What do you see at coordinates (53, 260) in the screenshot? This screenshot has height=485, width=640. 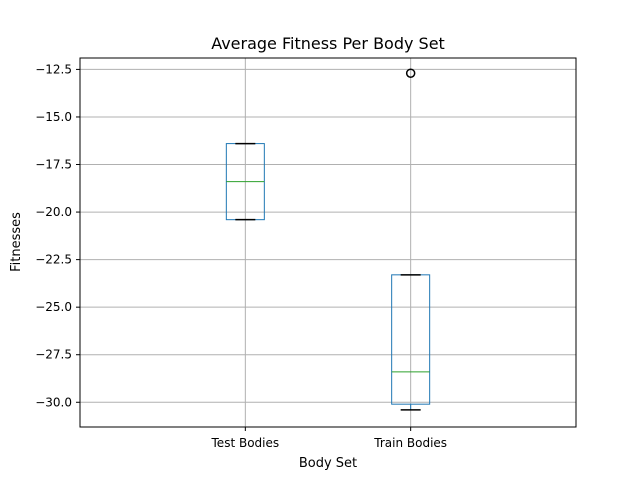 I see `y-tick-label: −22.5` at bounding box center [53, 260].